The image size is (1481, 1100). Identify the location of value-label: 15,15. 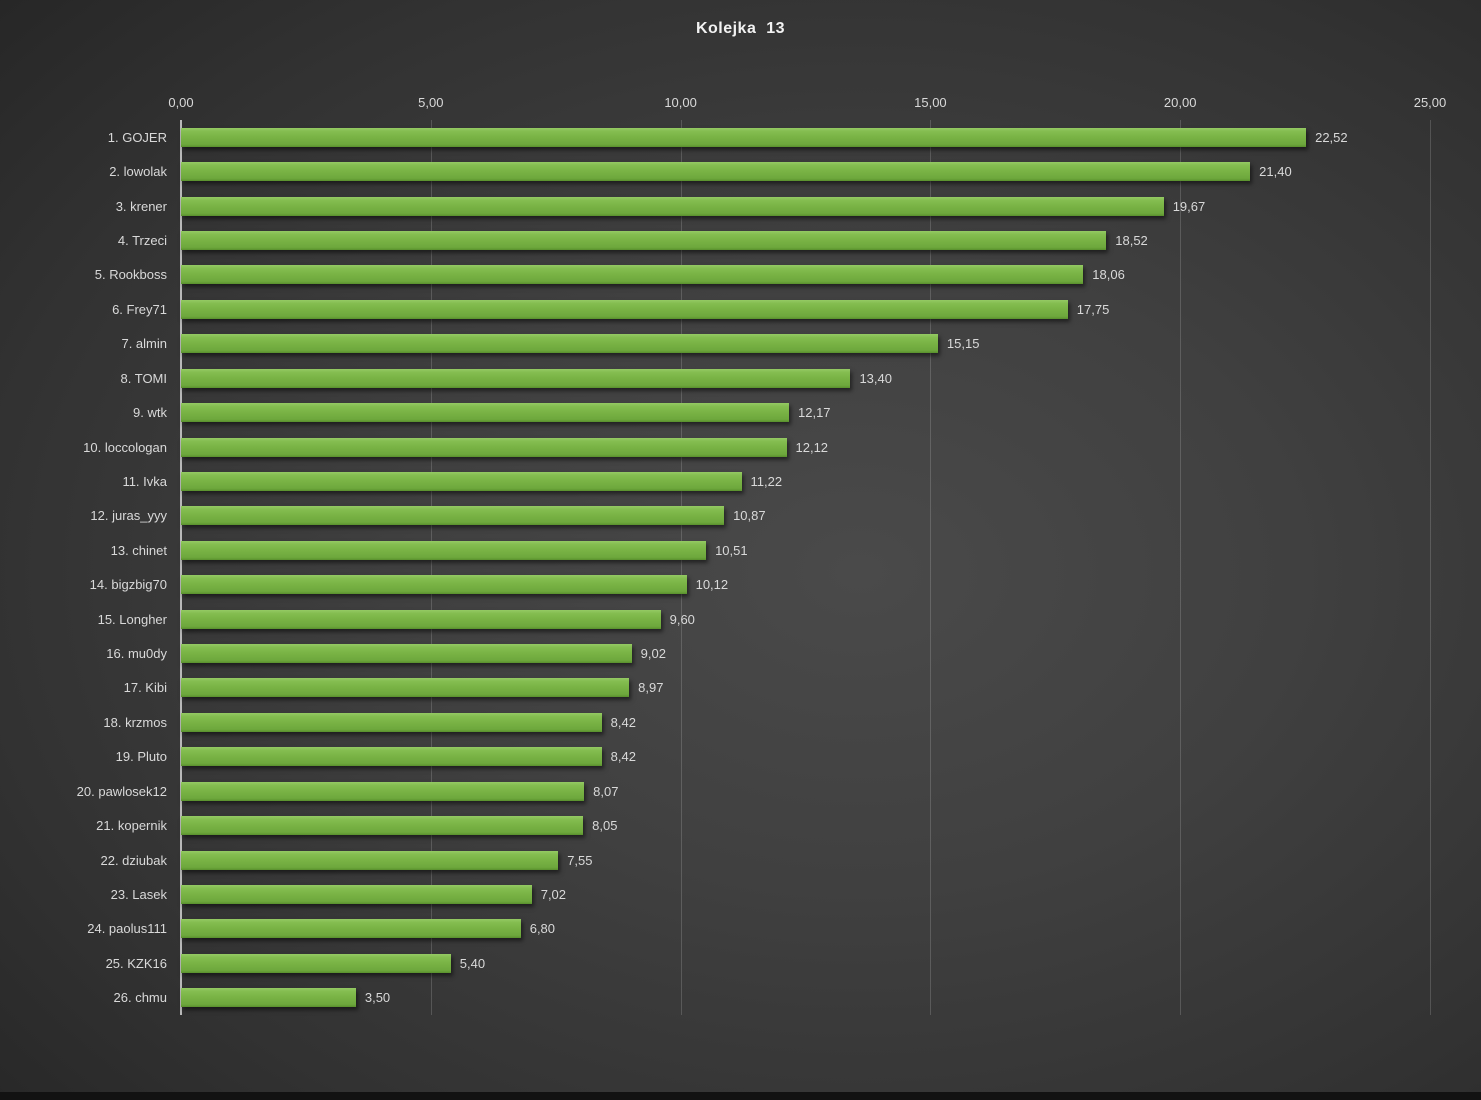
(963, 344).